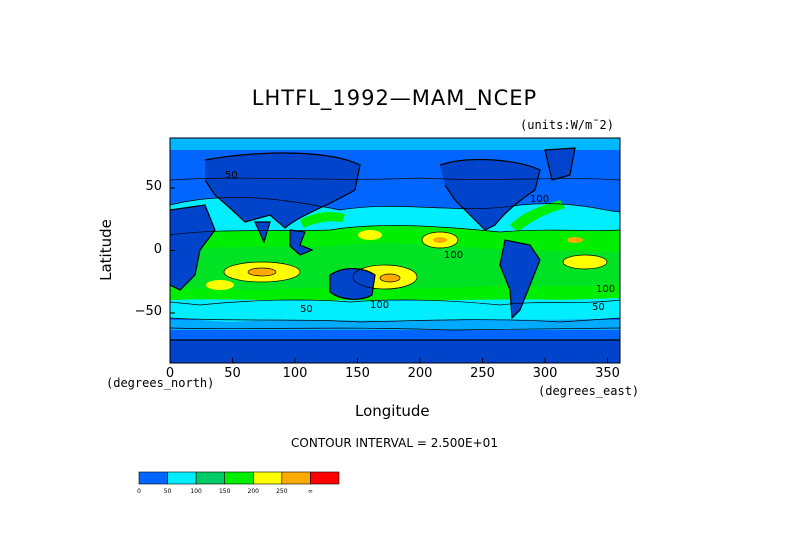 The height and width of the screenshot is (558, 789). What do you see at coordinates (394, 443) in the screenshot?
I see `contour-interval-text: CONTOUR INTERVAL = 2.500E+01` at bounding box center [394, 443].